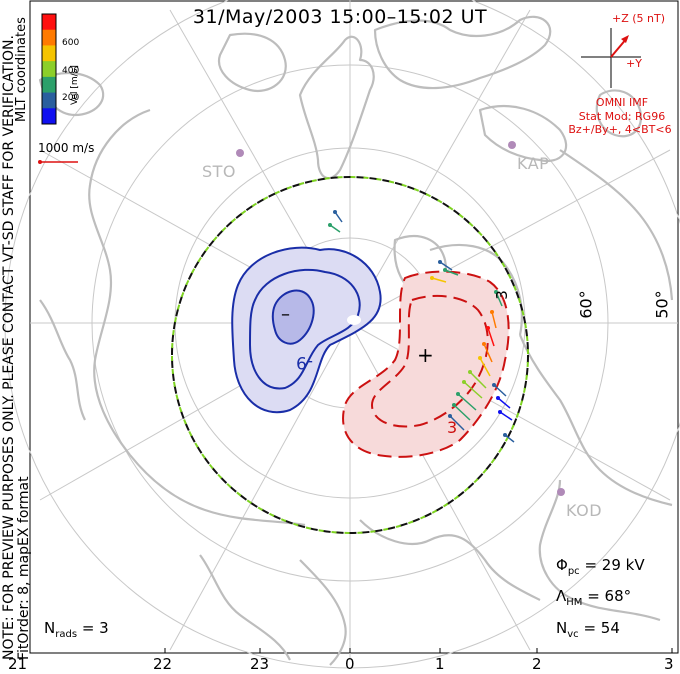  I want to click on mlt-label-0: 0, so click(350, 664).